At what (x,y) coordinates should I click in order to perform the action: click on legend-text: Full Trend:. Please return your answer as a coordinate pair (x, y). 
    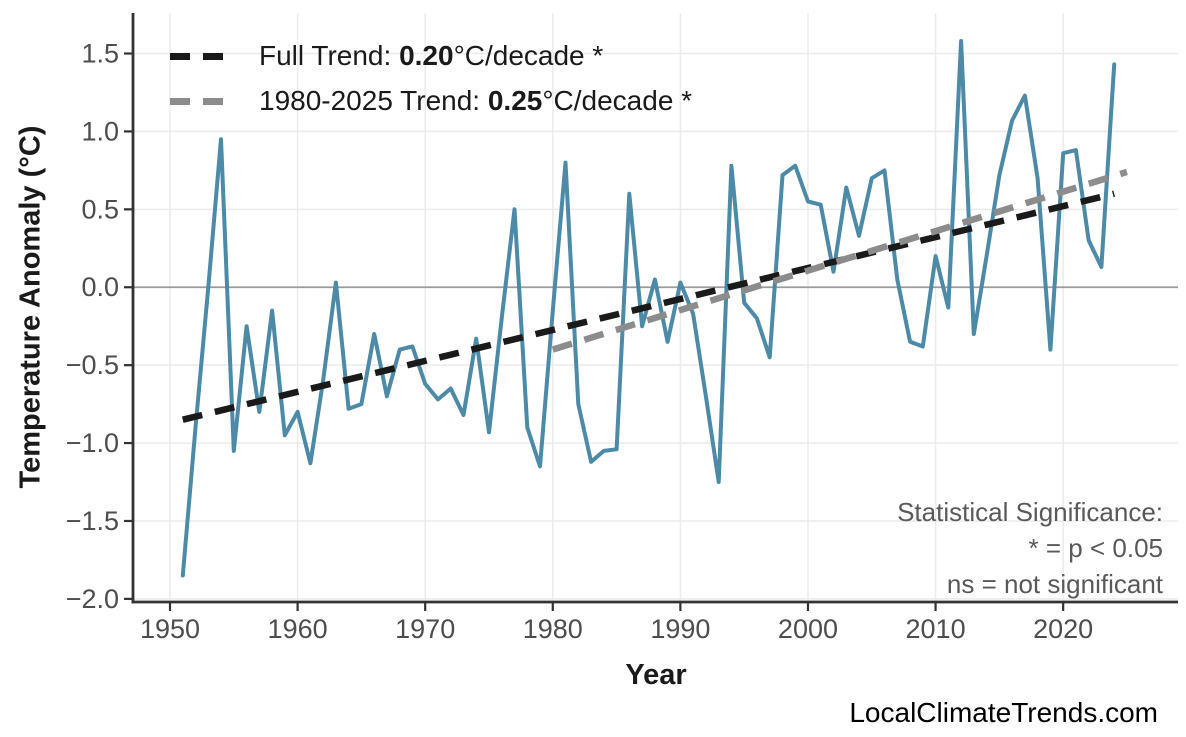
    Looking at the image, I should click on (329, 55).